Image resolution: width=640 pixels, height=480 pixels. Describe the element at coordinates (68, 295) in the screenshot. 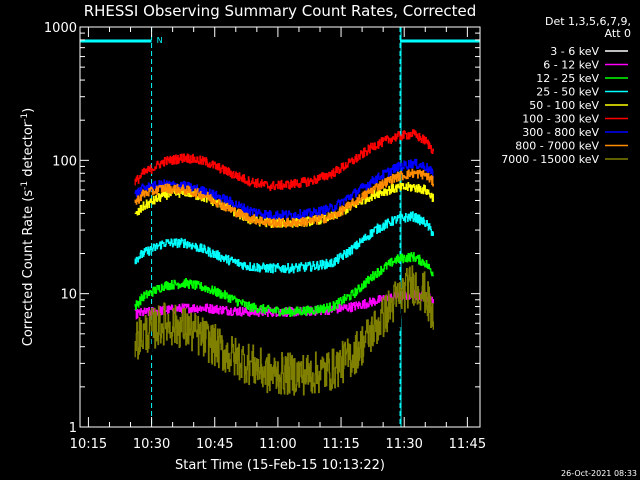

I see `y-tick-label: 10` at that location.